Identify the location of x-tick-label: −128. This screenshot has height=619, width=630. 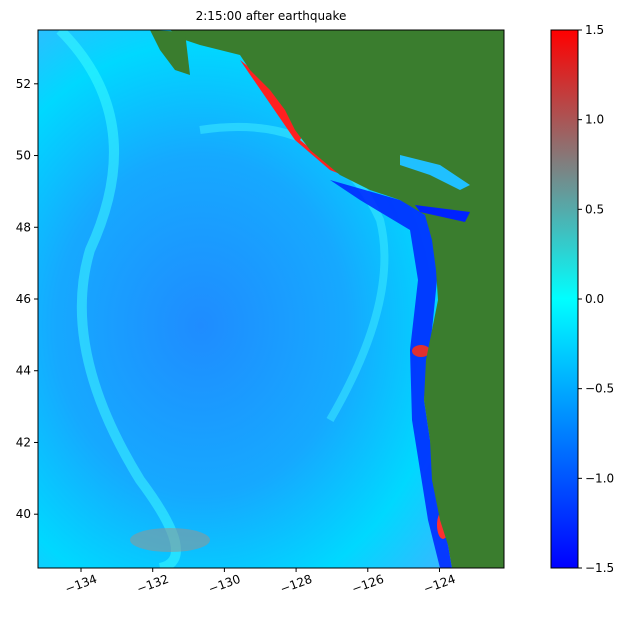
(296, 584).